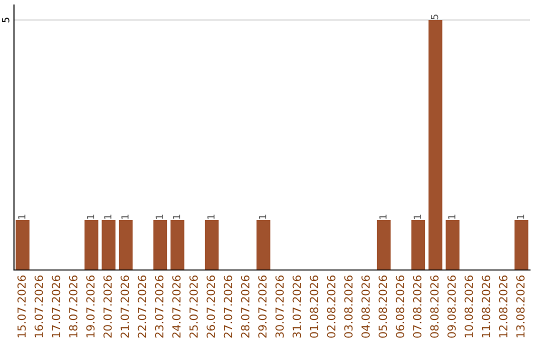  What do you see at coordinates (451, 307) in the screenshot?
I see `x-tick-label: 09.08.2026` at bounding box center [451, 307].